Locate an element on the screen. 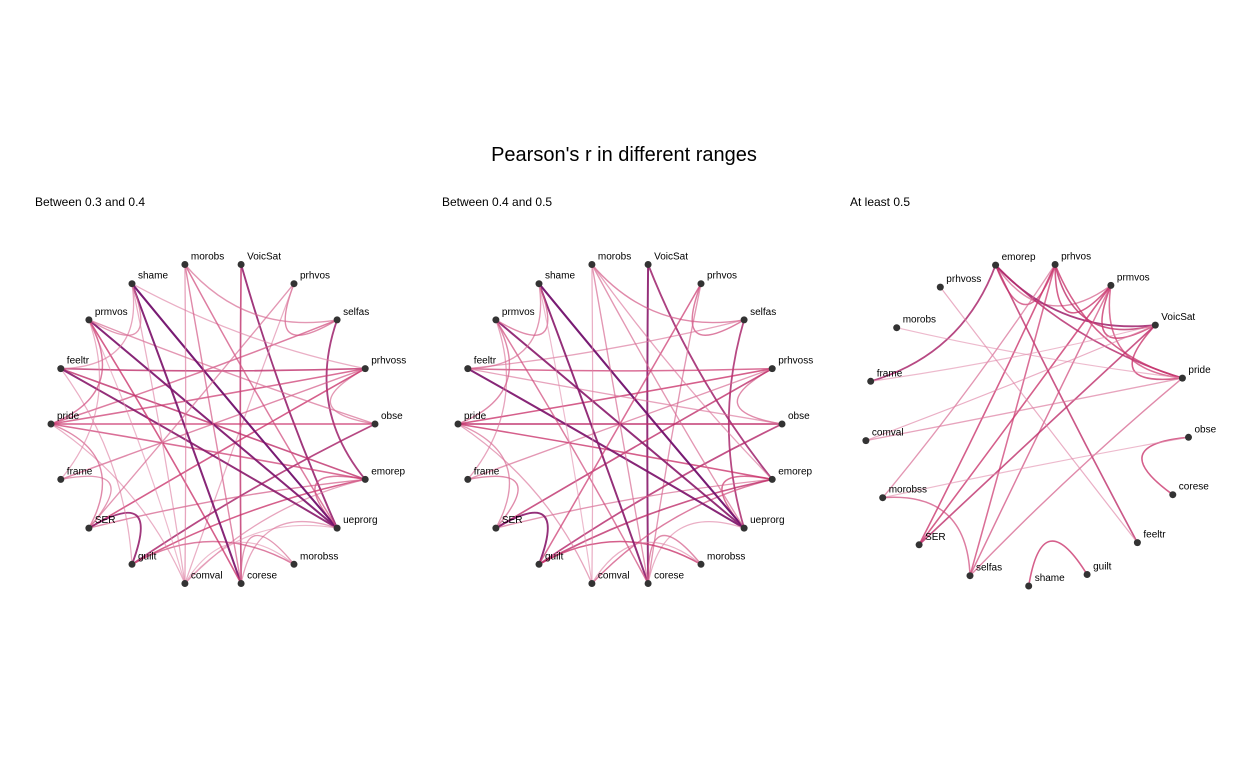 This screenshot has width=1248, height=768. page-title: Pearson's r in different ranges is located at coordinates (624, 155).